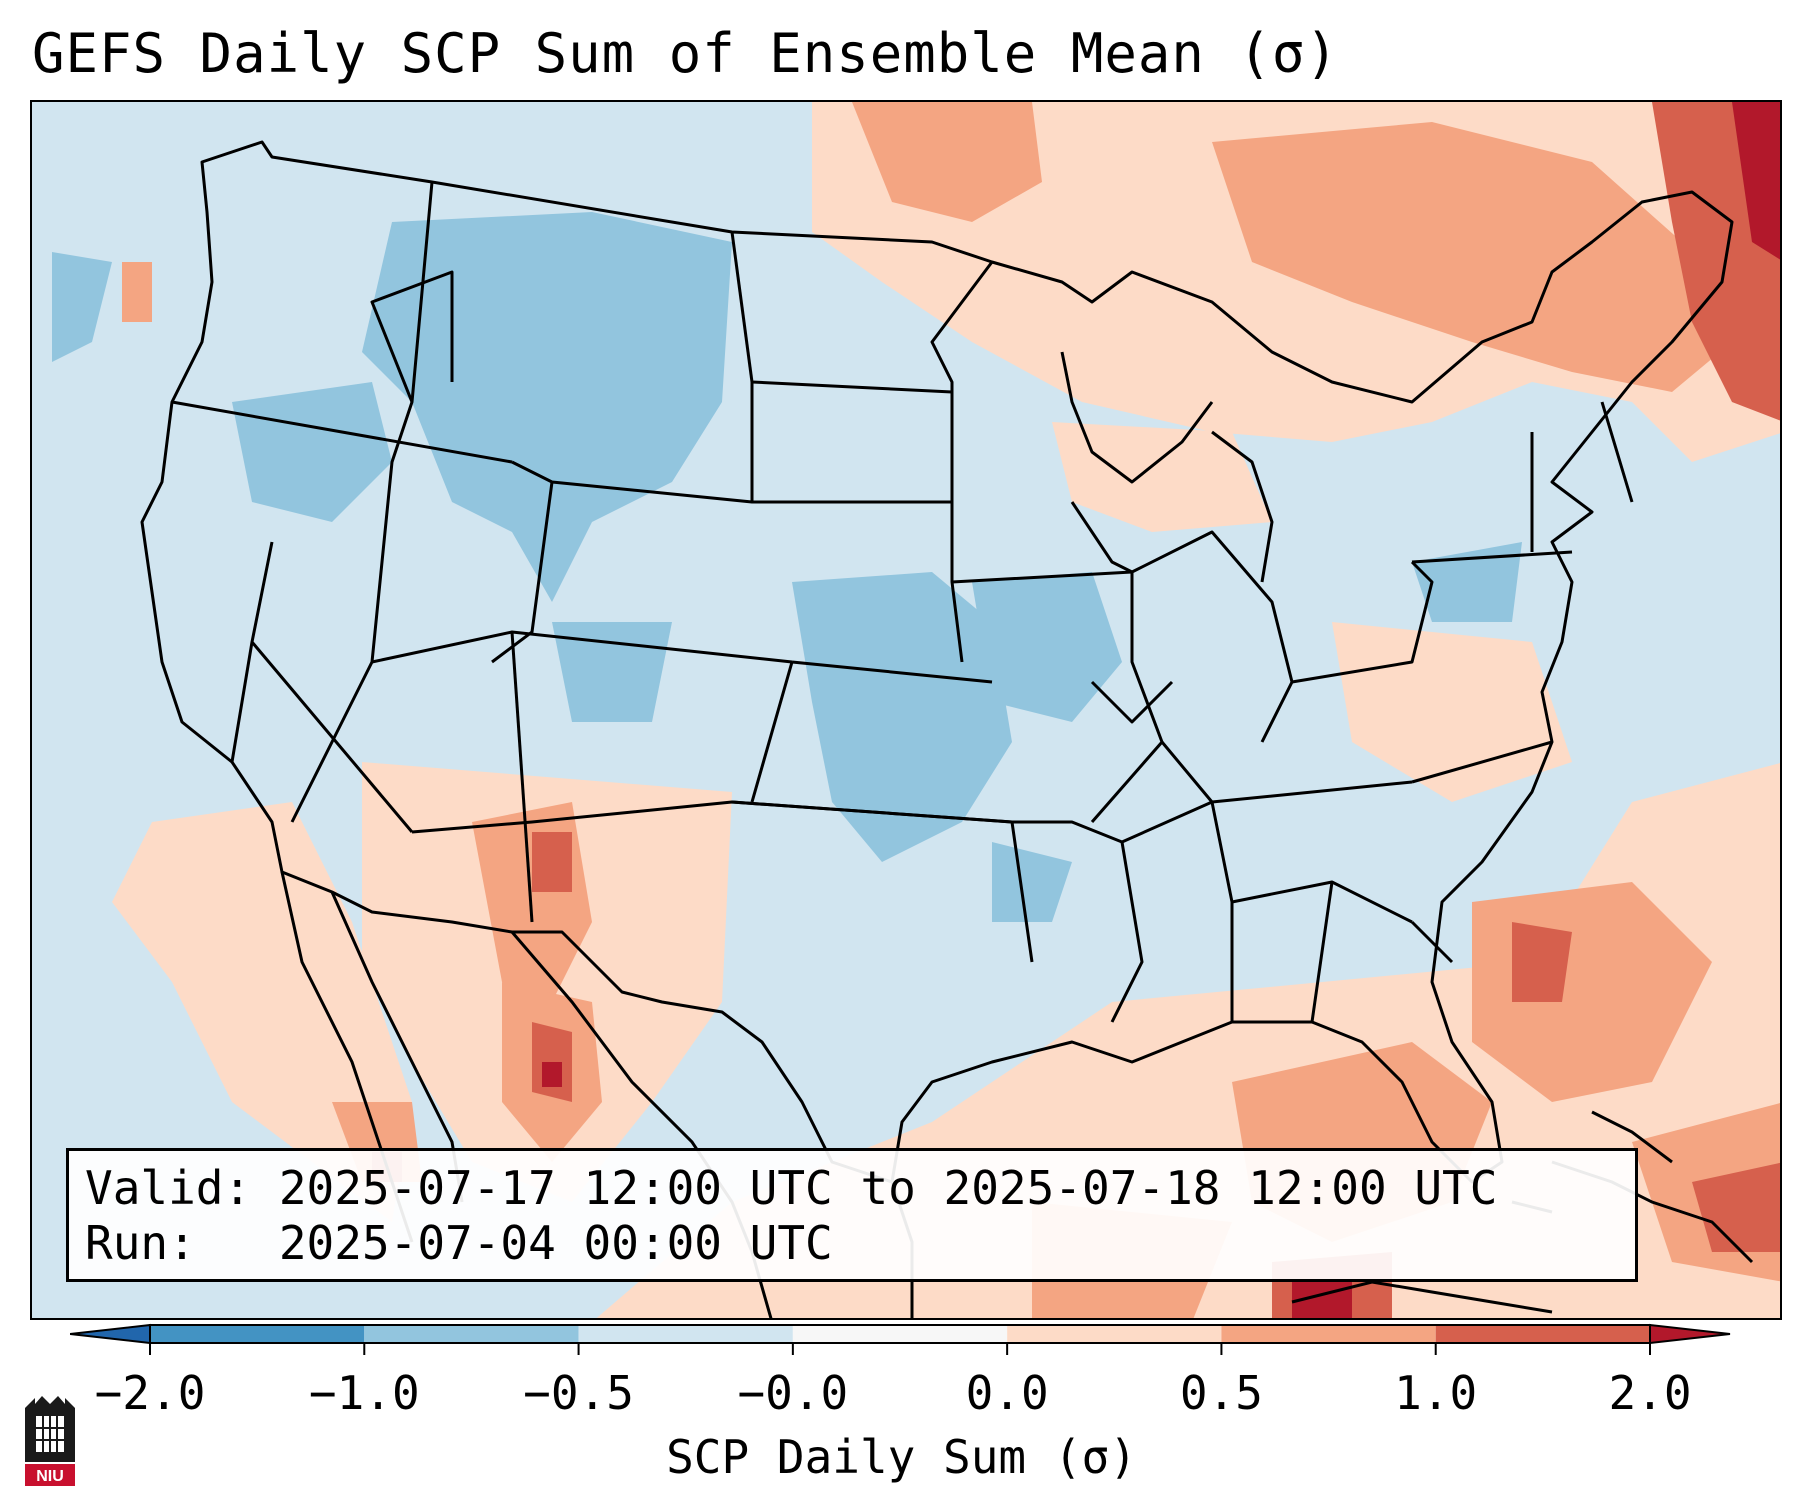  I want to click on colorbar-tick-label: 1.0, so click(1436, 1393).